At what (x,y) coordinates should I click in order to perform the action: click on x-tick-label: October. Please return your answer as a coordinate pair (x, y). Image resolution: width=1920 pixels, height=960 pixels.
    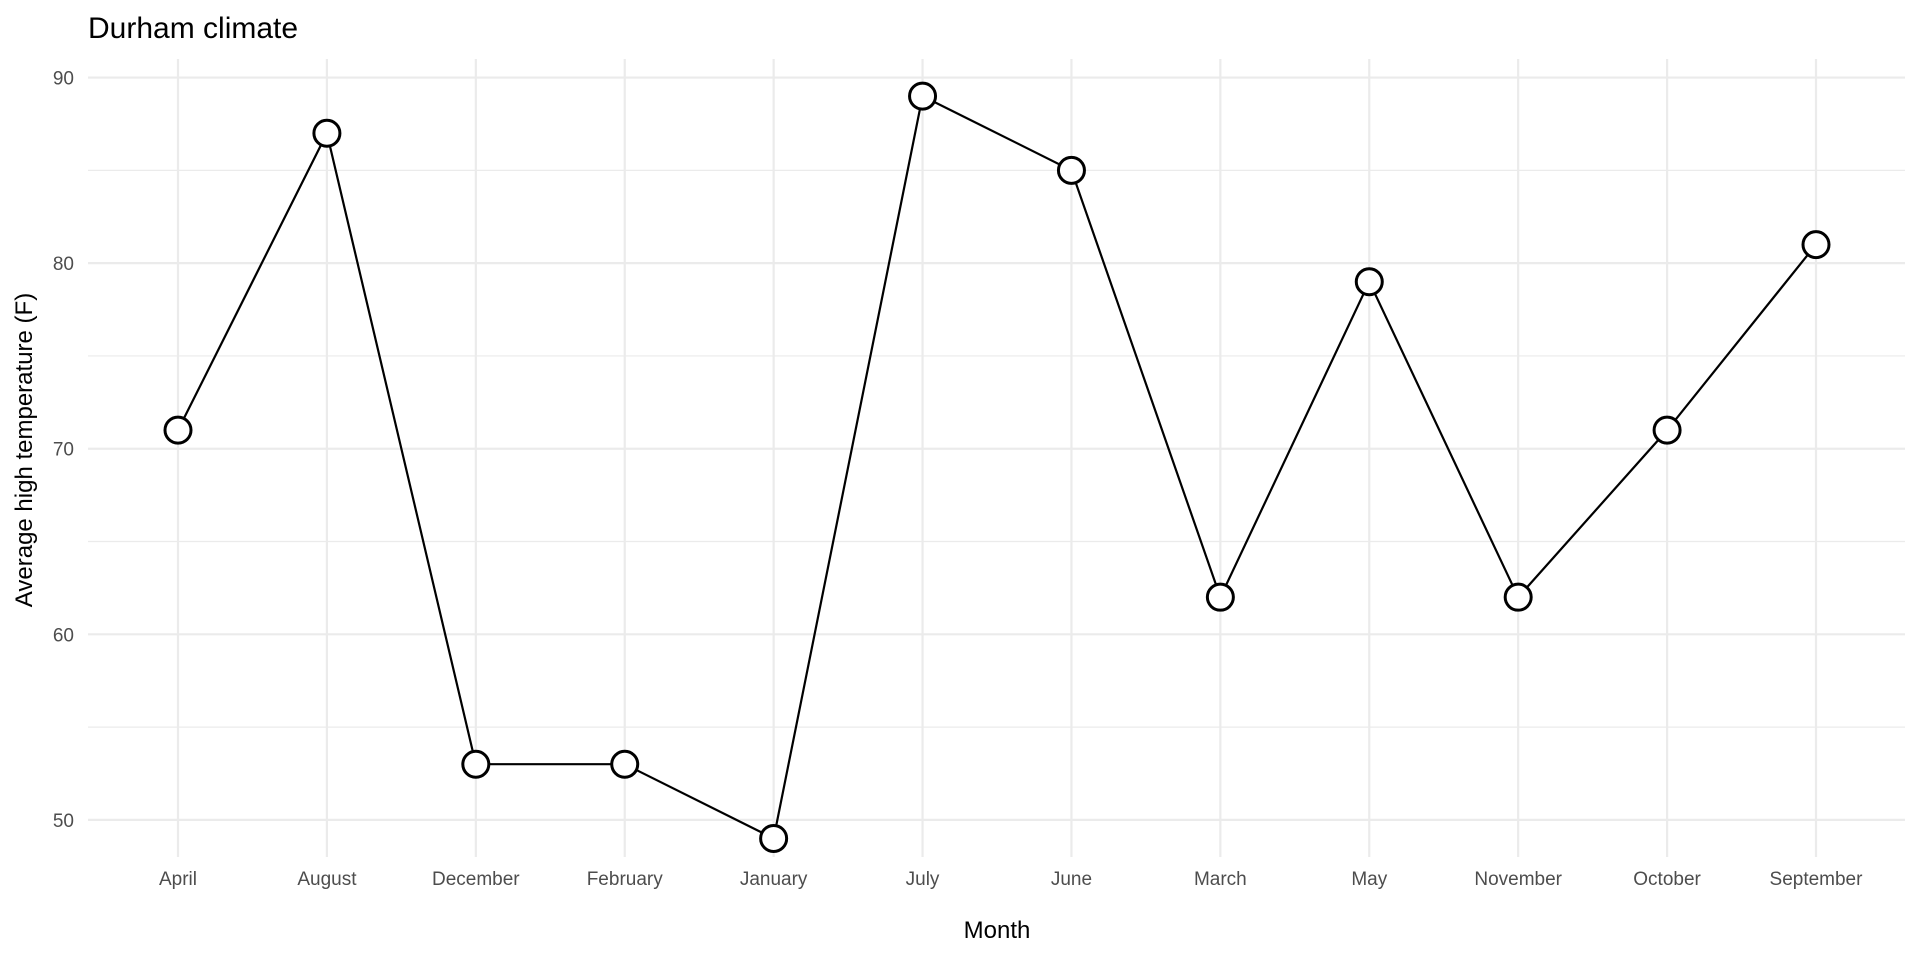
    Looking at the image, I should click on (1667, 879).